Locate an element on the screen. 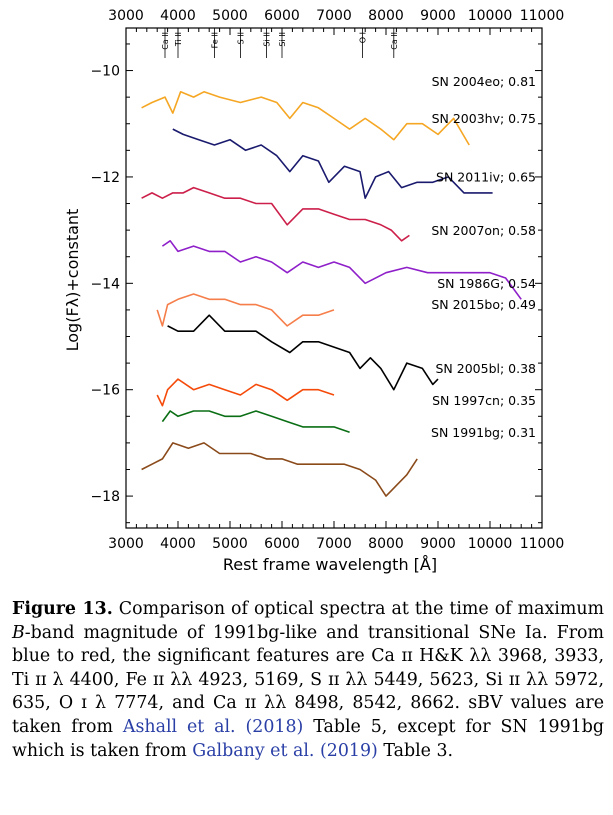 This screenshot has width=613, height=815. x-axis-label: Rest frame wavelength [Å] is located at coordinates (330, 564).